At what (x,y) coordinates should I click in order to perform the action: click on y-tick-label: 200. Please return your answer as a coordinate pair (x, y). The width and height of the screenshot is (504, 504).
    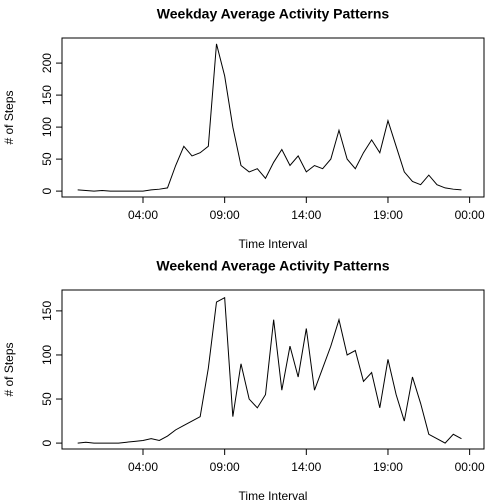
    Looking at the image, I should click on (47, 63).